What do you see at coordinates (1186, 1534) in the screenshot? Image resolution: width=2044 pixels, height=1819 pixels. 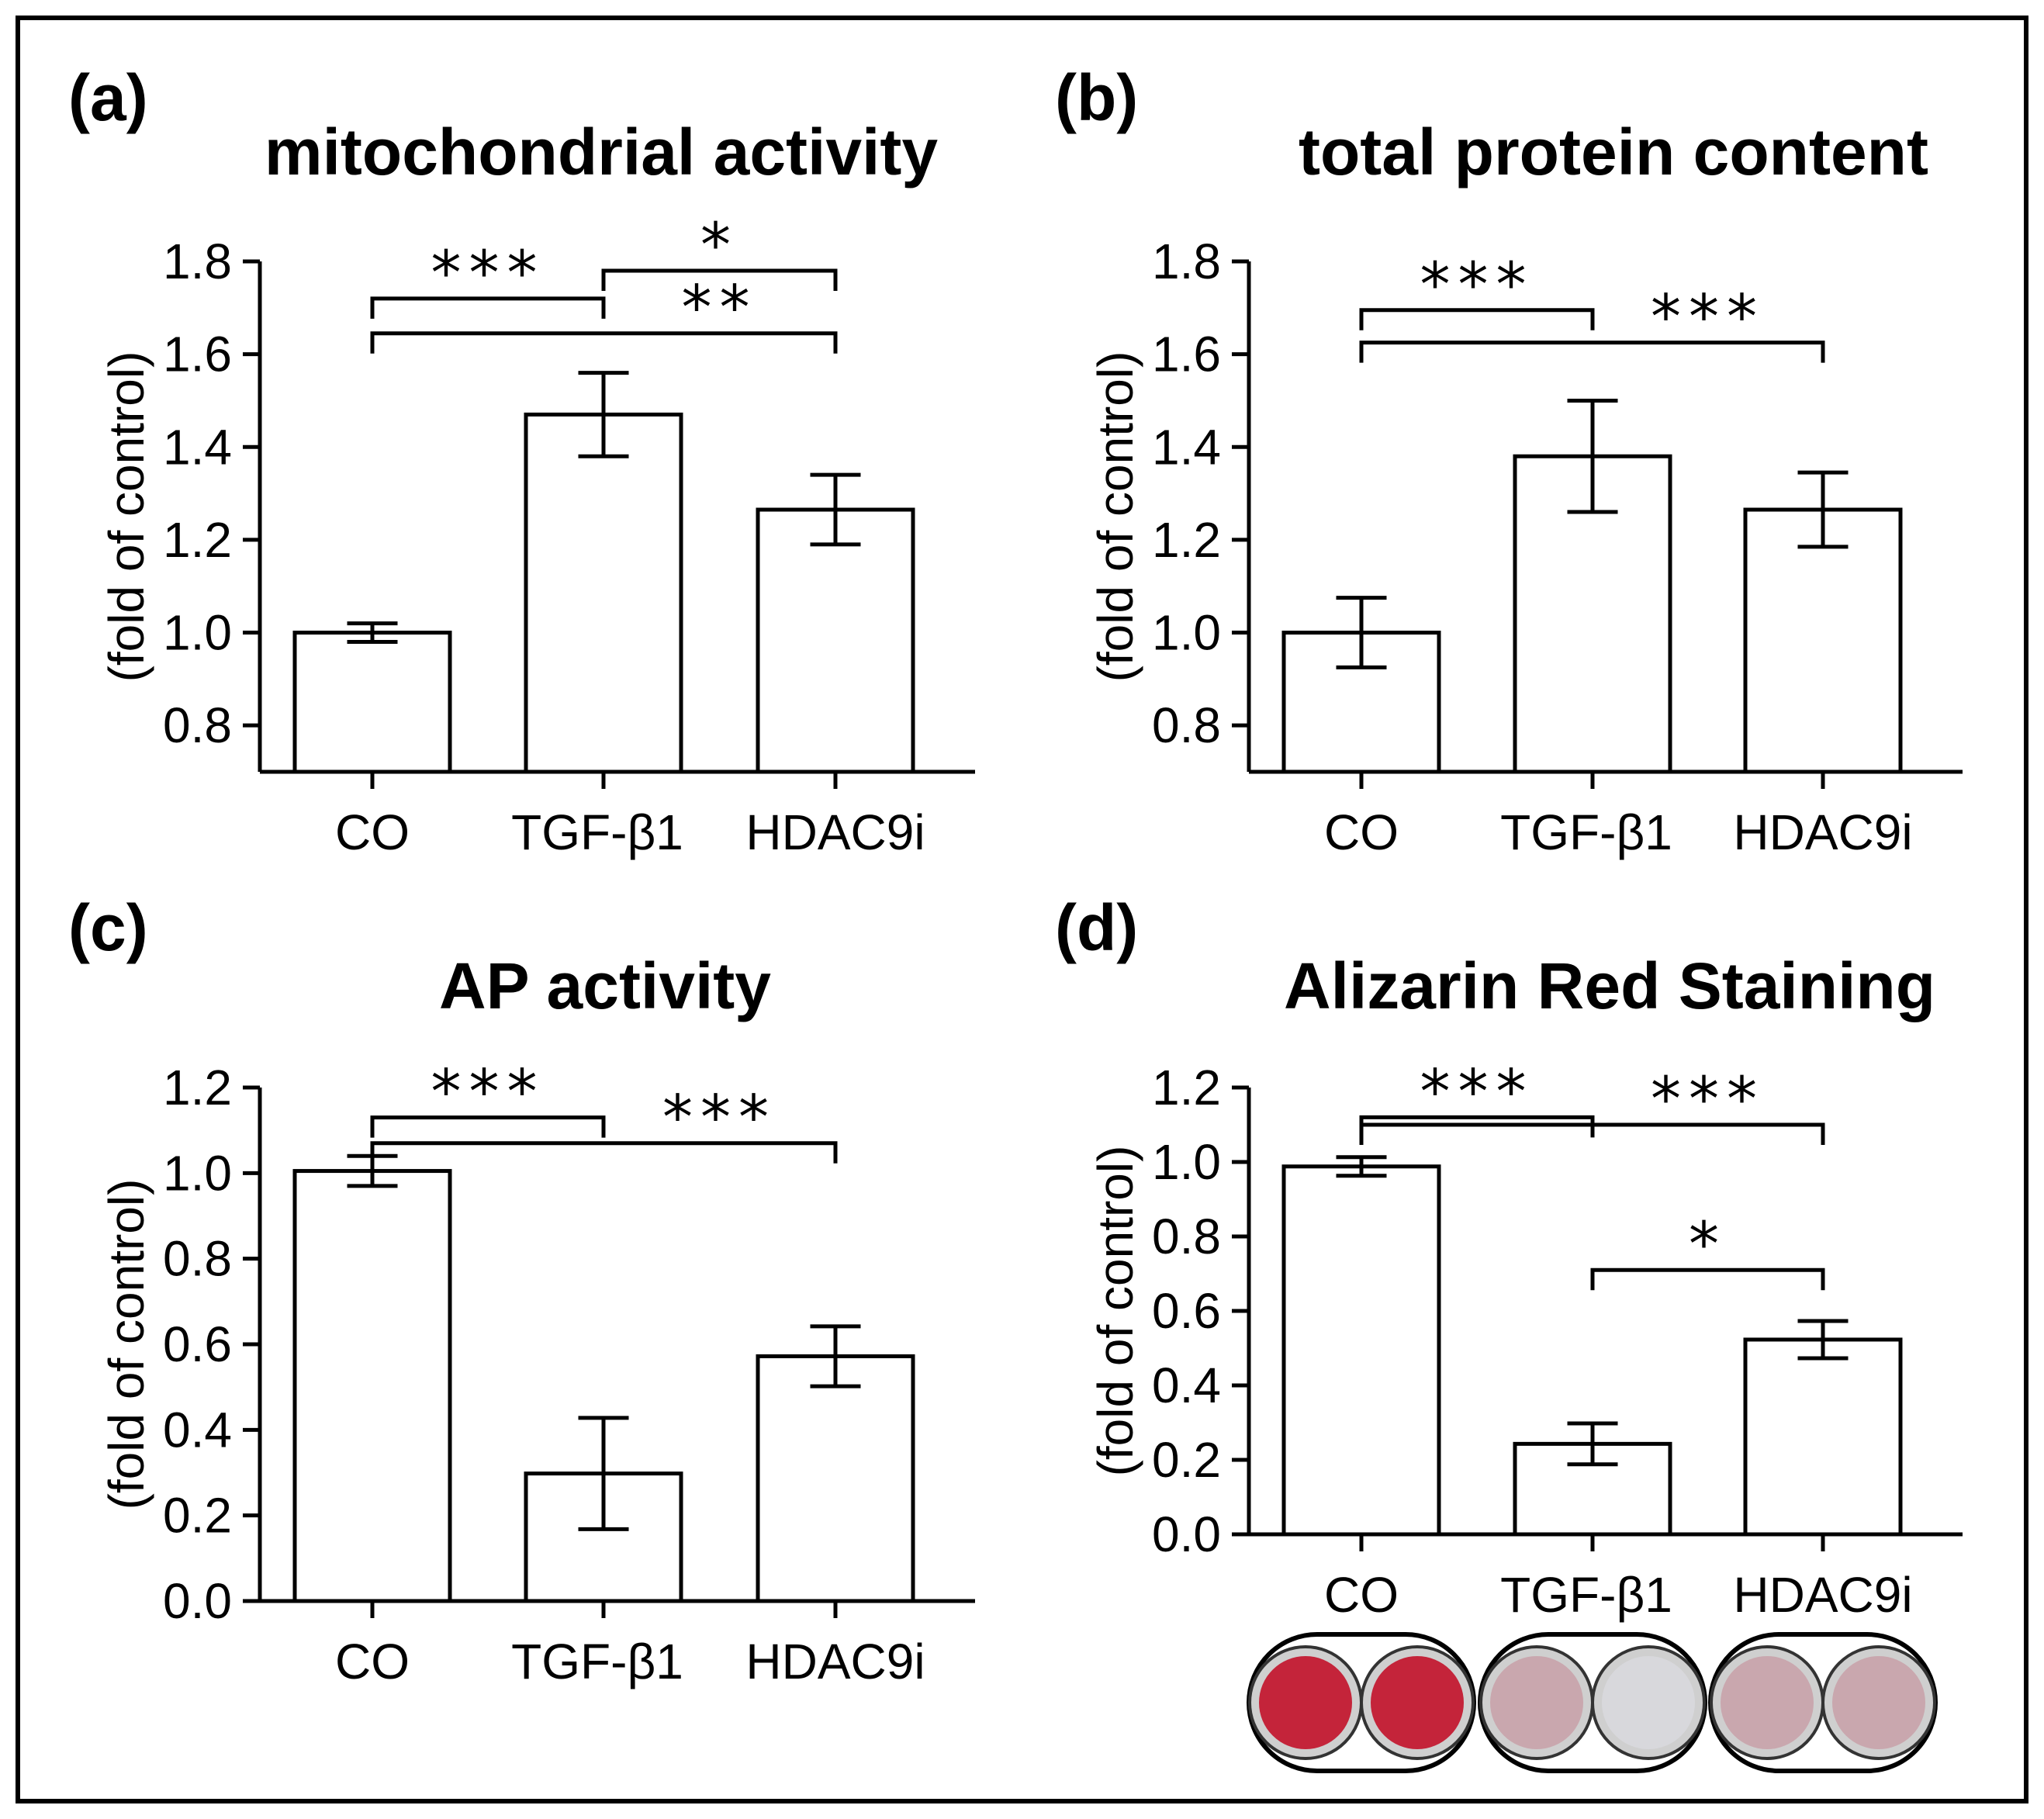 I see `panel-d-y-tick-label: 0.0` at bounding box center [1186, 1534].